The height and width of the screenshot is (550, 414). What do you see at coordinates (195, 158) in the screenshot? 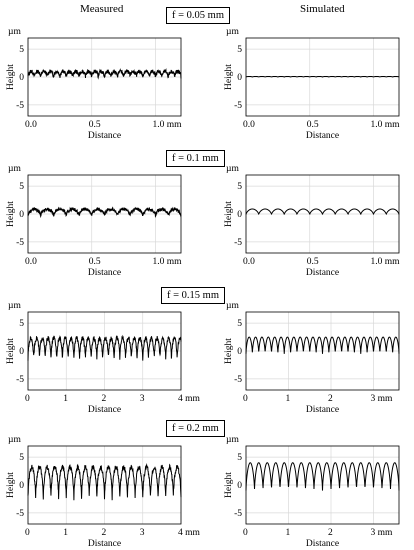
I see `feed-label-row-2: f = 0.1 mm` at bounding box center [195, 158].